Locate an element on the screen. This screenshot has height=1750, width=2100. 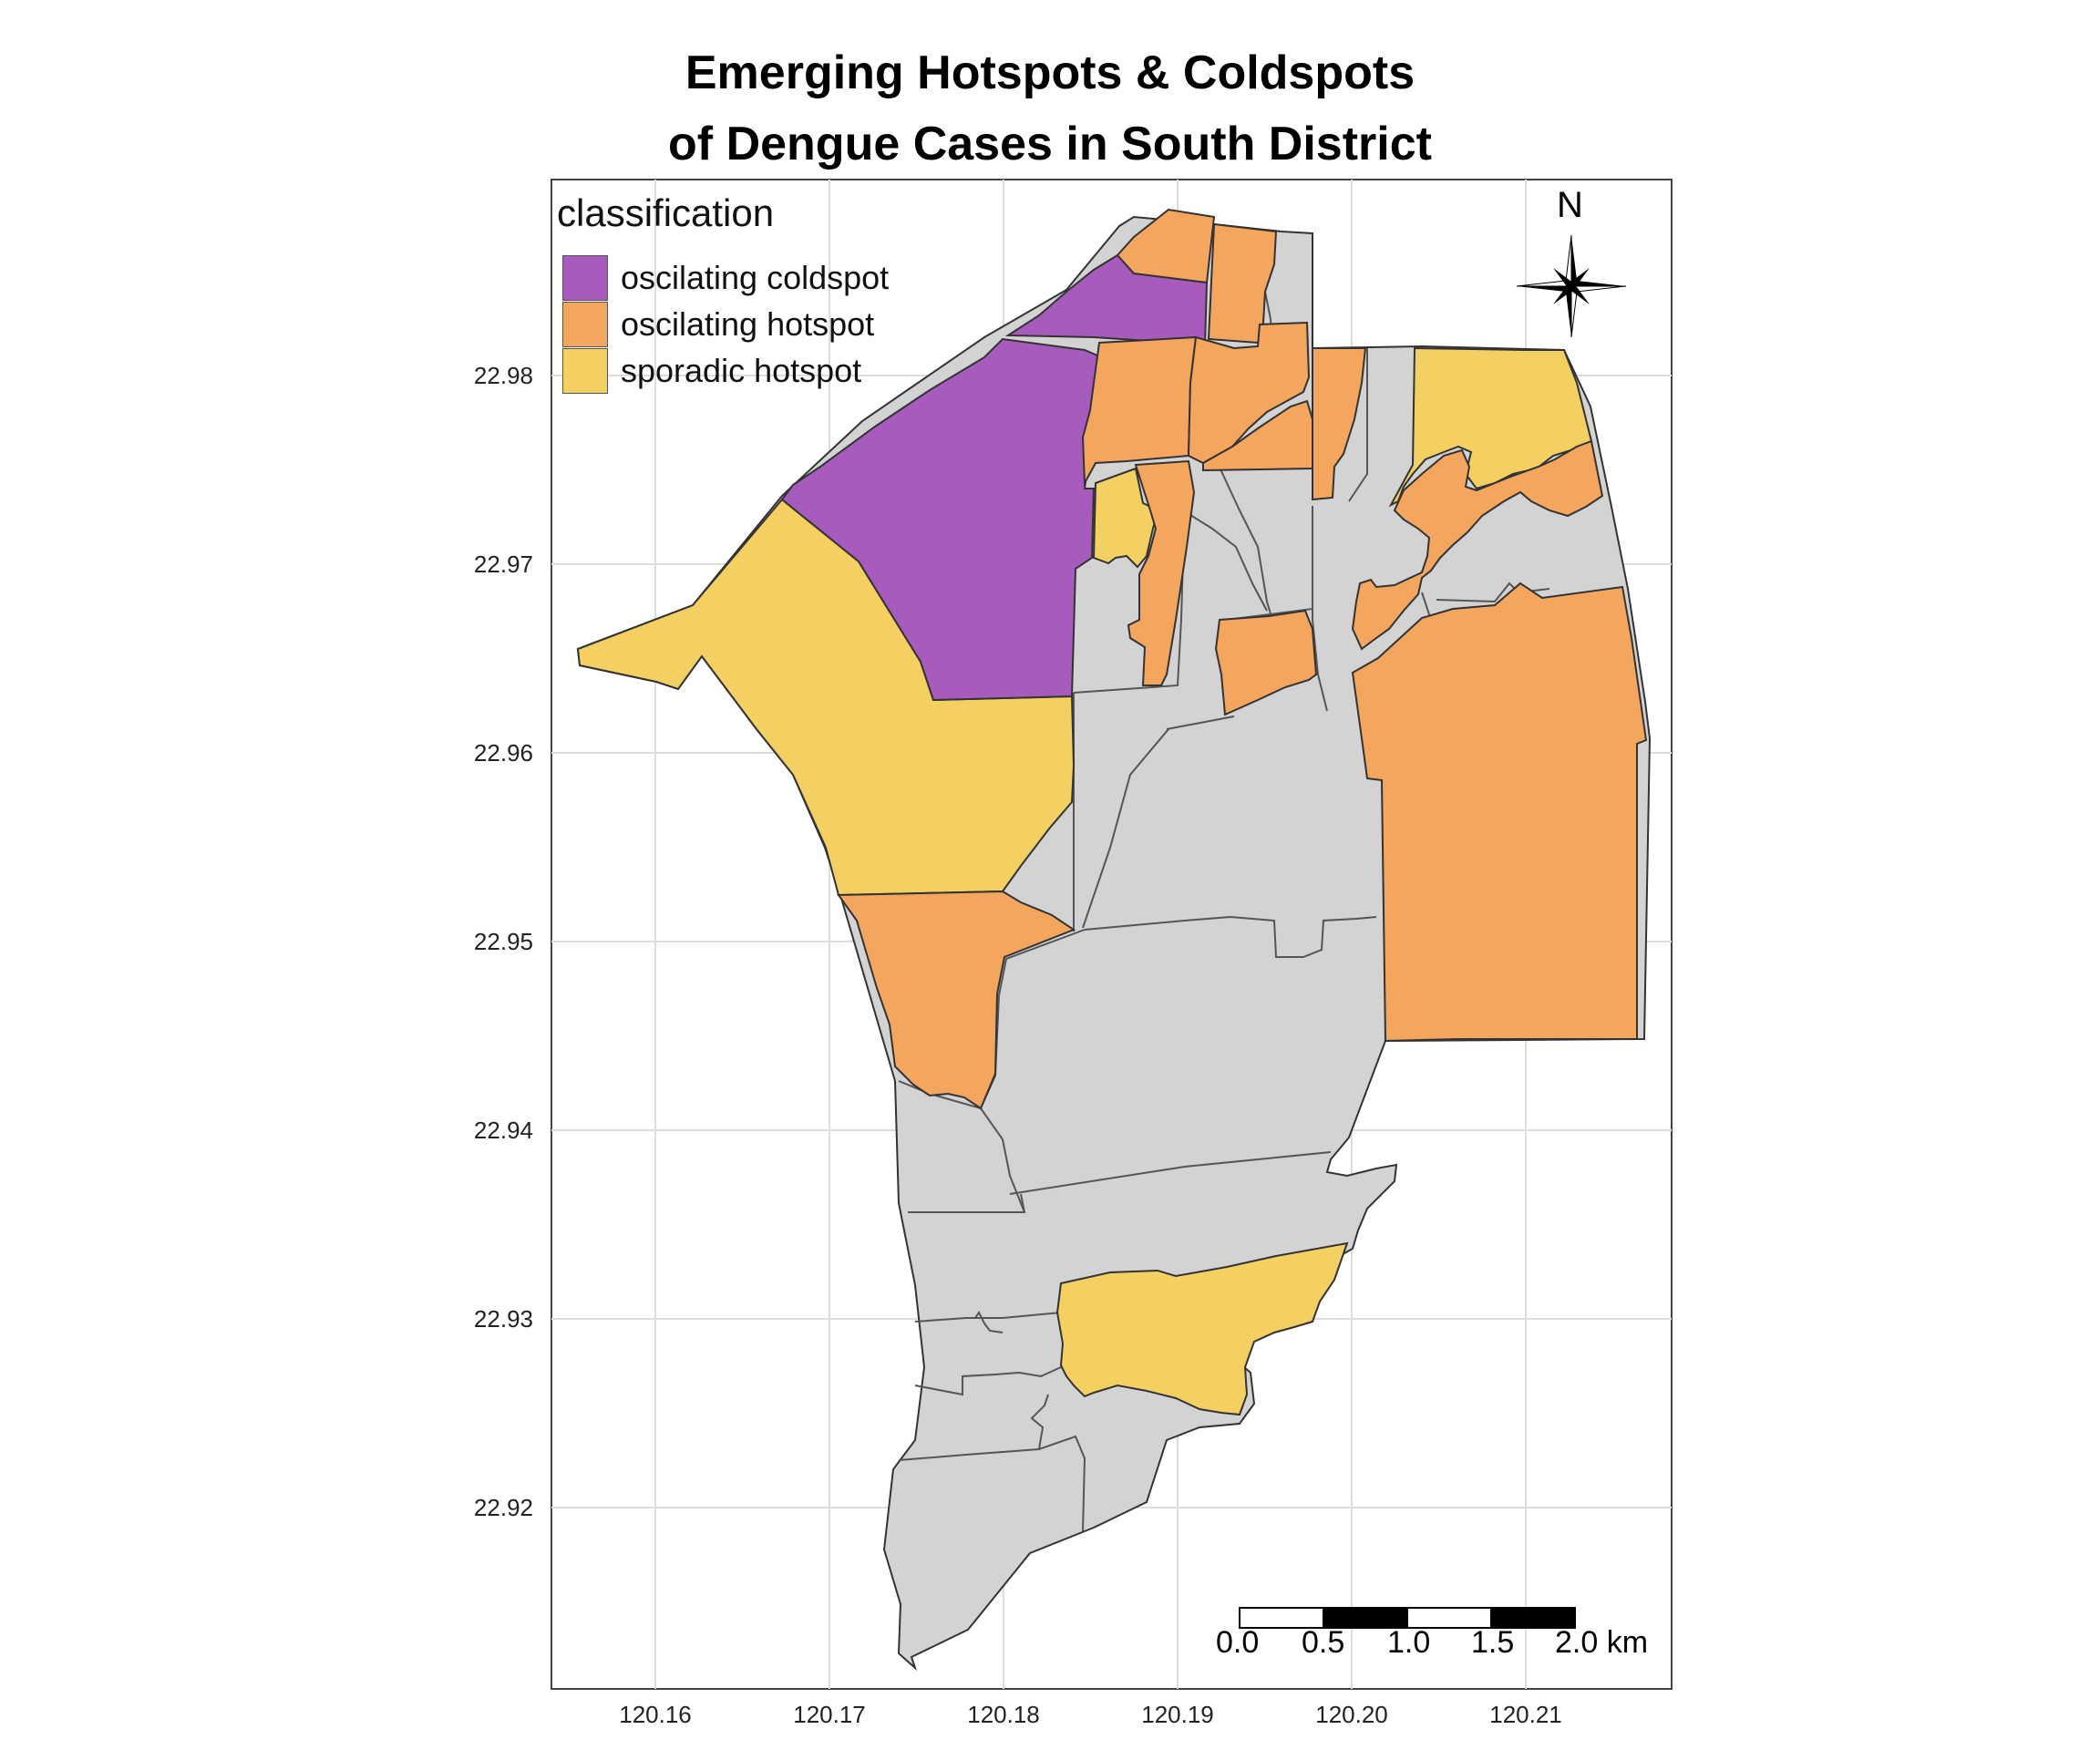
x-tick-label: 120.16 is located at coordinates (656, 1715).